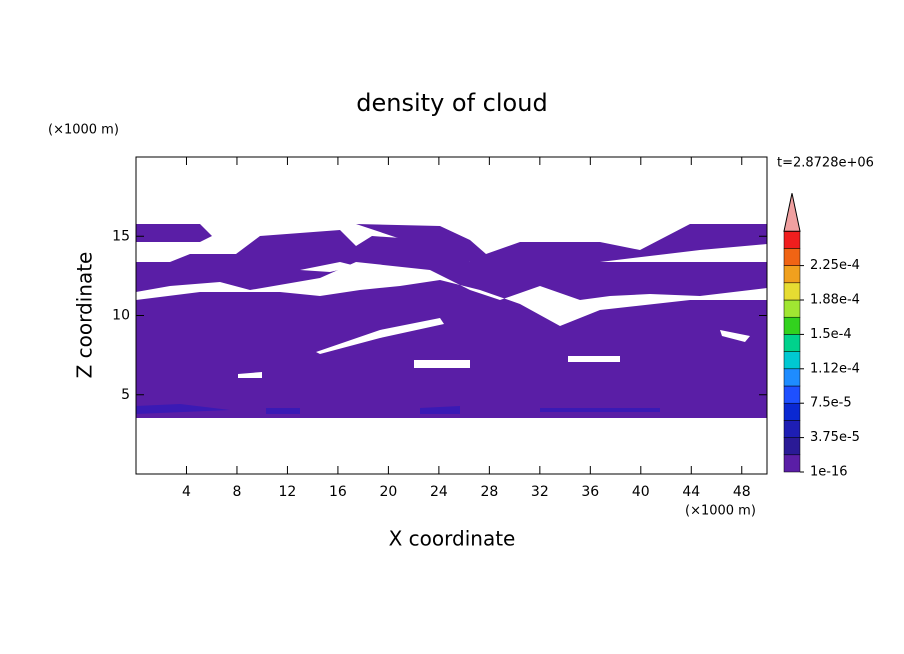 The height and width of the screenshot is (654, 904). Describe the element at coordinates (452, 539) in the screenshot. I see `x-axis-label: X coordinate` at that location.